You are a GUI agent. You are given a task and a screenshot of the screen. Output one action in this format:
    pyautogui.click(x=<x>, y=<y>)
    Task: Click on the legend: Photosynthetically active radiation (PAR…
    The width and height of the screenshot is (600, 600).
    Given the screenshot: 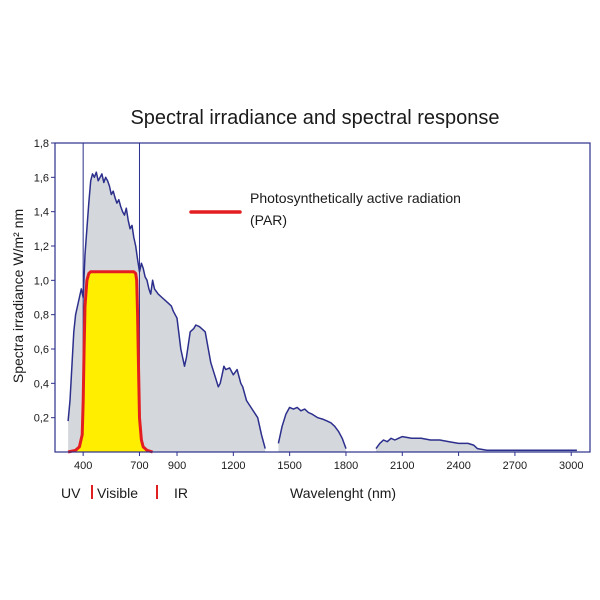 What is the action you would take?
    pyautogui.click(x=325, y=209)
    